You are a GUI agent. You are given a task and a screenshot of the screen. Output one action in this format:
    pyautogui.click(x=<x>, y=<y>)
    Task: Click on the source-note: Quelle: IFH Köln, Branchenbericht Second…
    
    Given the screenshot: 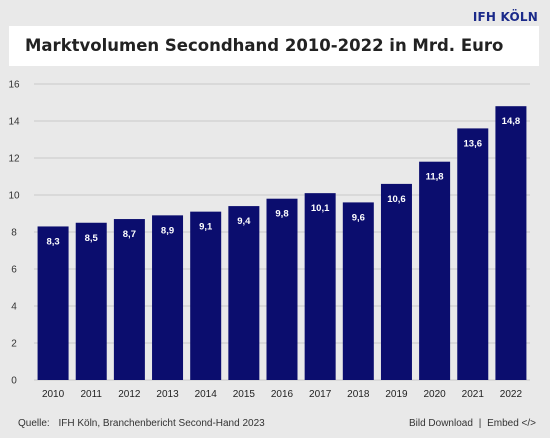 What is the action you would take?
    pyautogui.click(x=144, y=423)
    